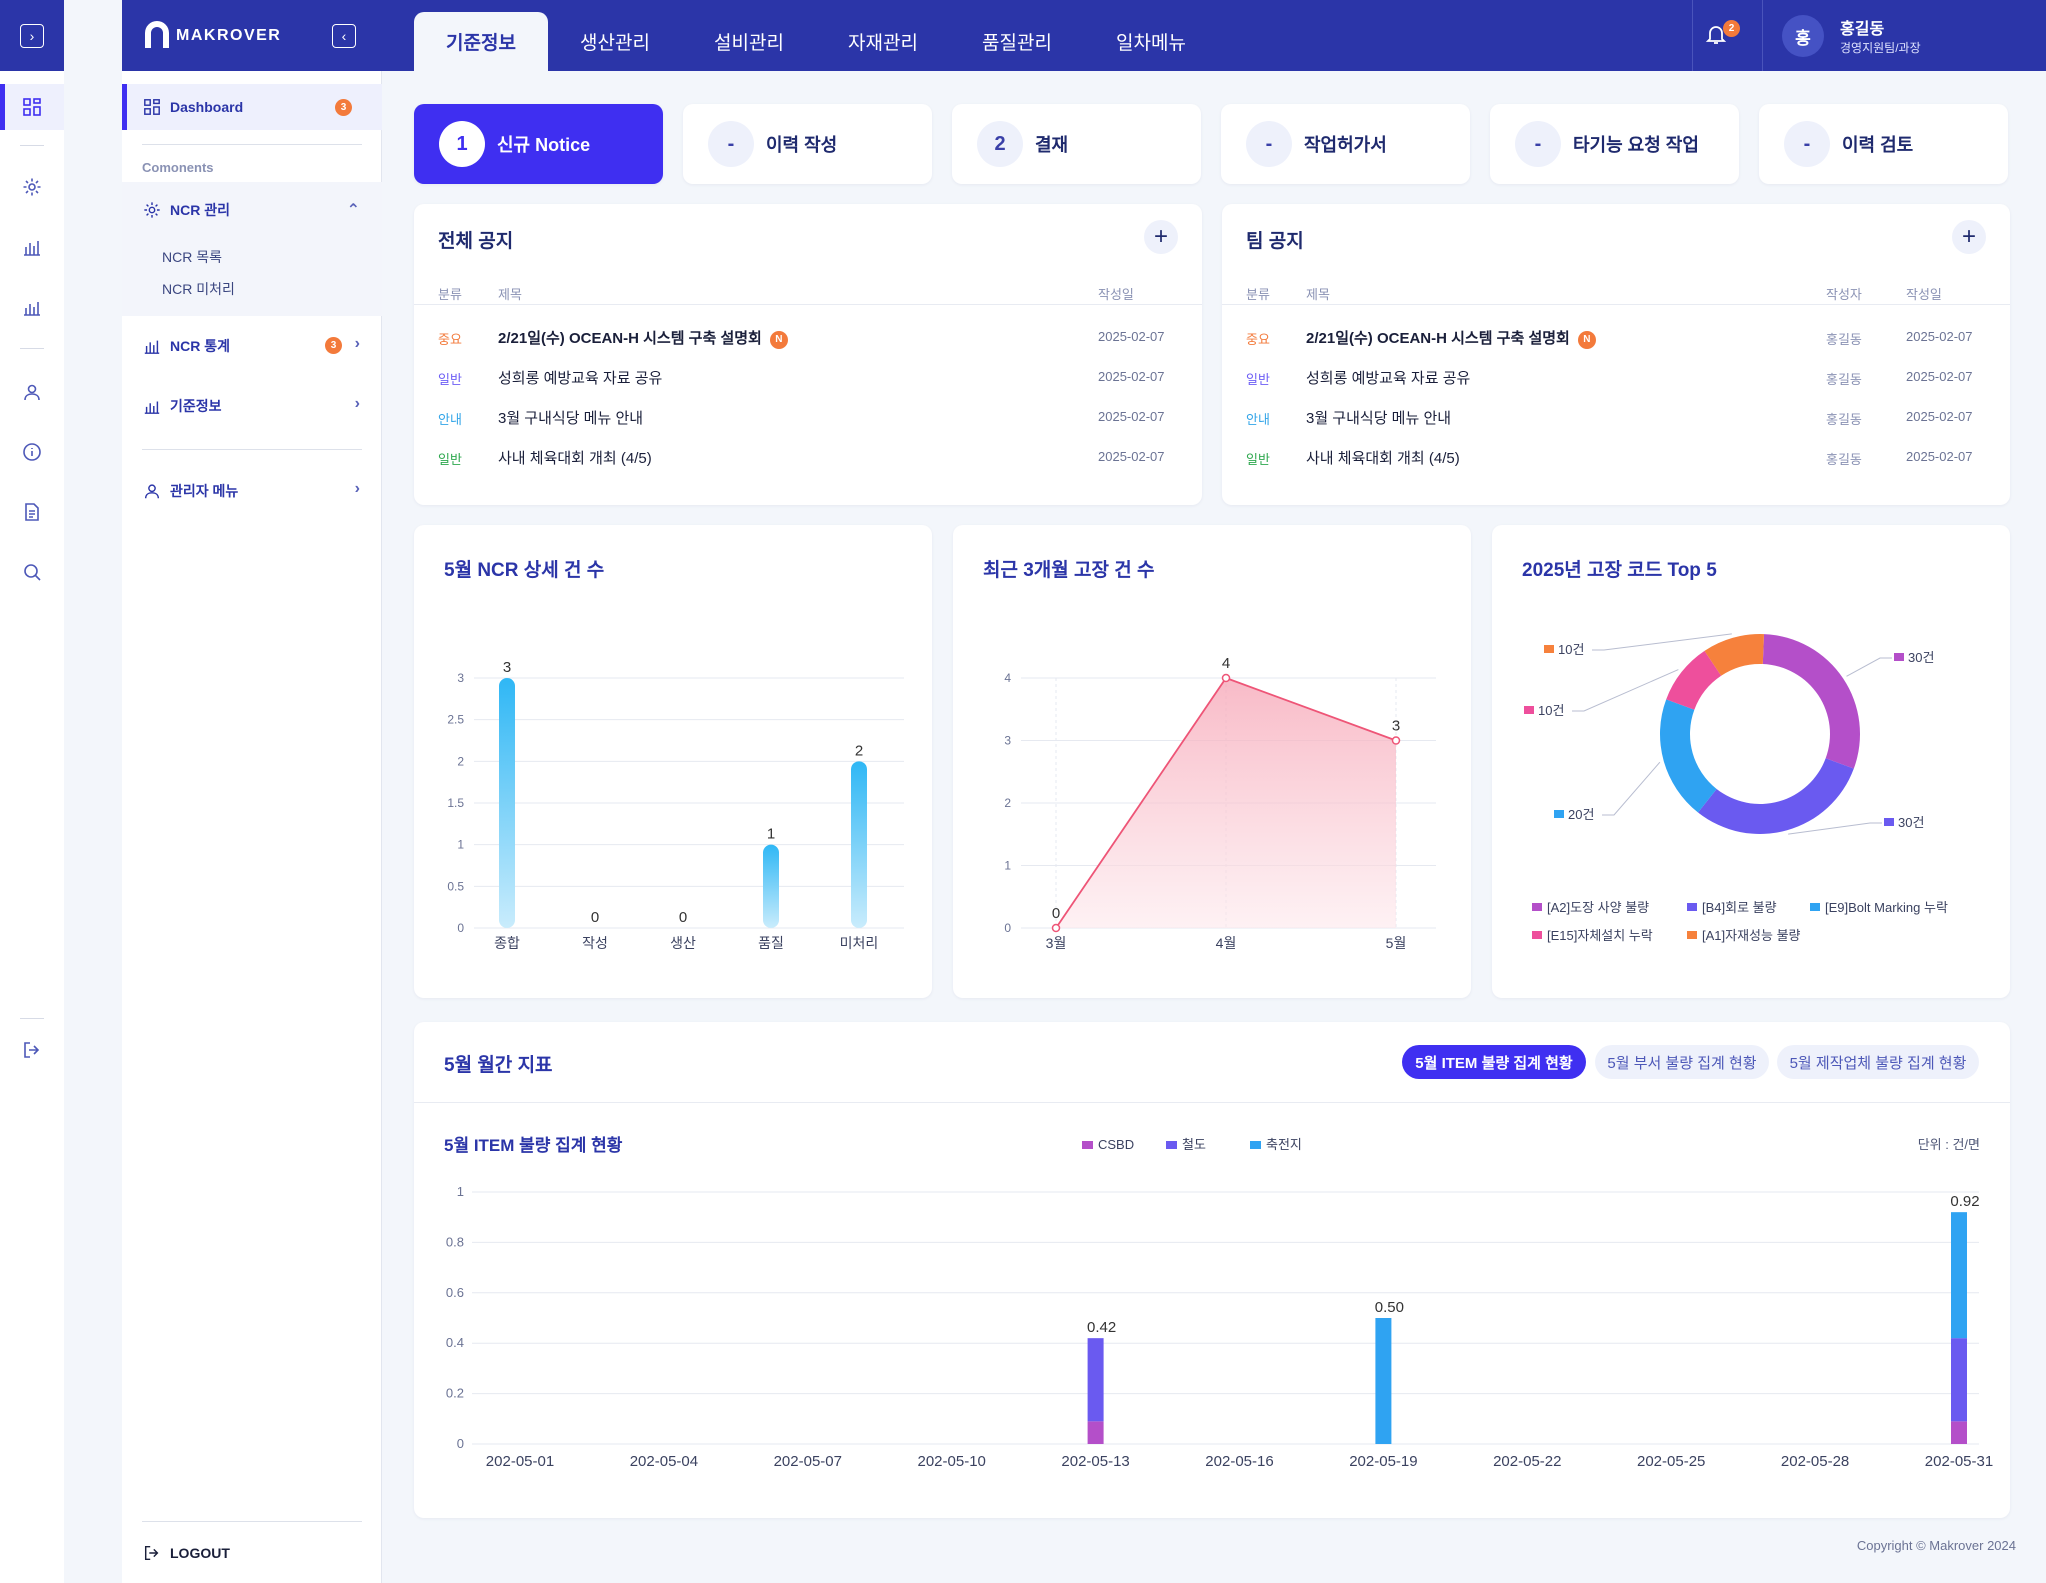 This screenshot has height=1583, width=2046. I want to click on tile-history-review: - 이력 검토, so click(1883, 144).